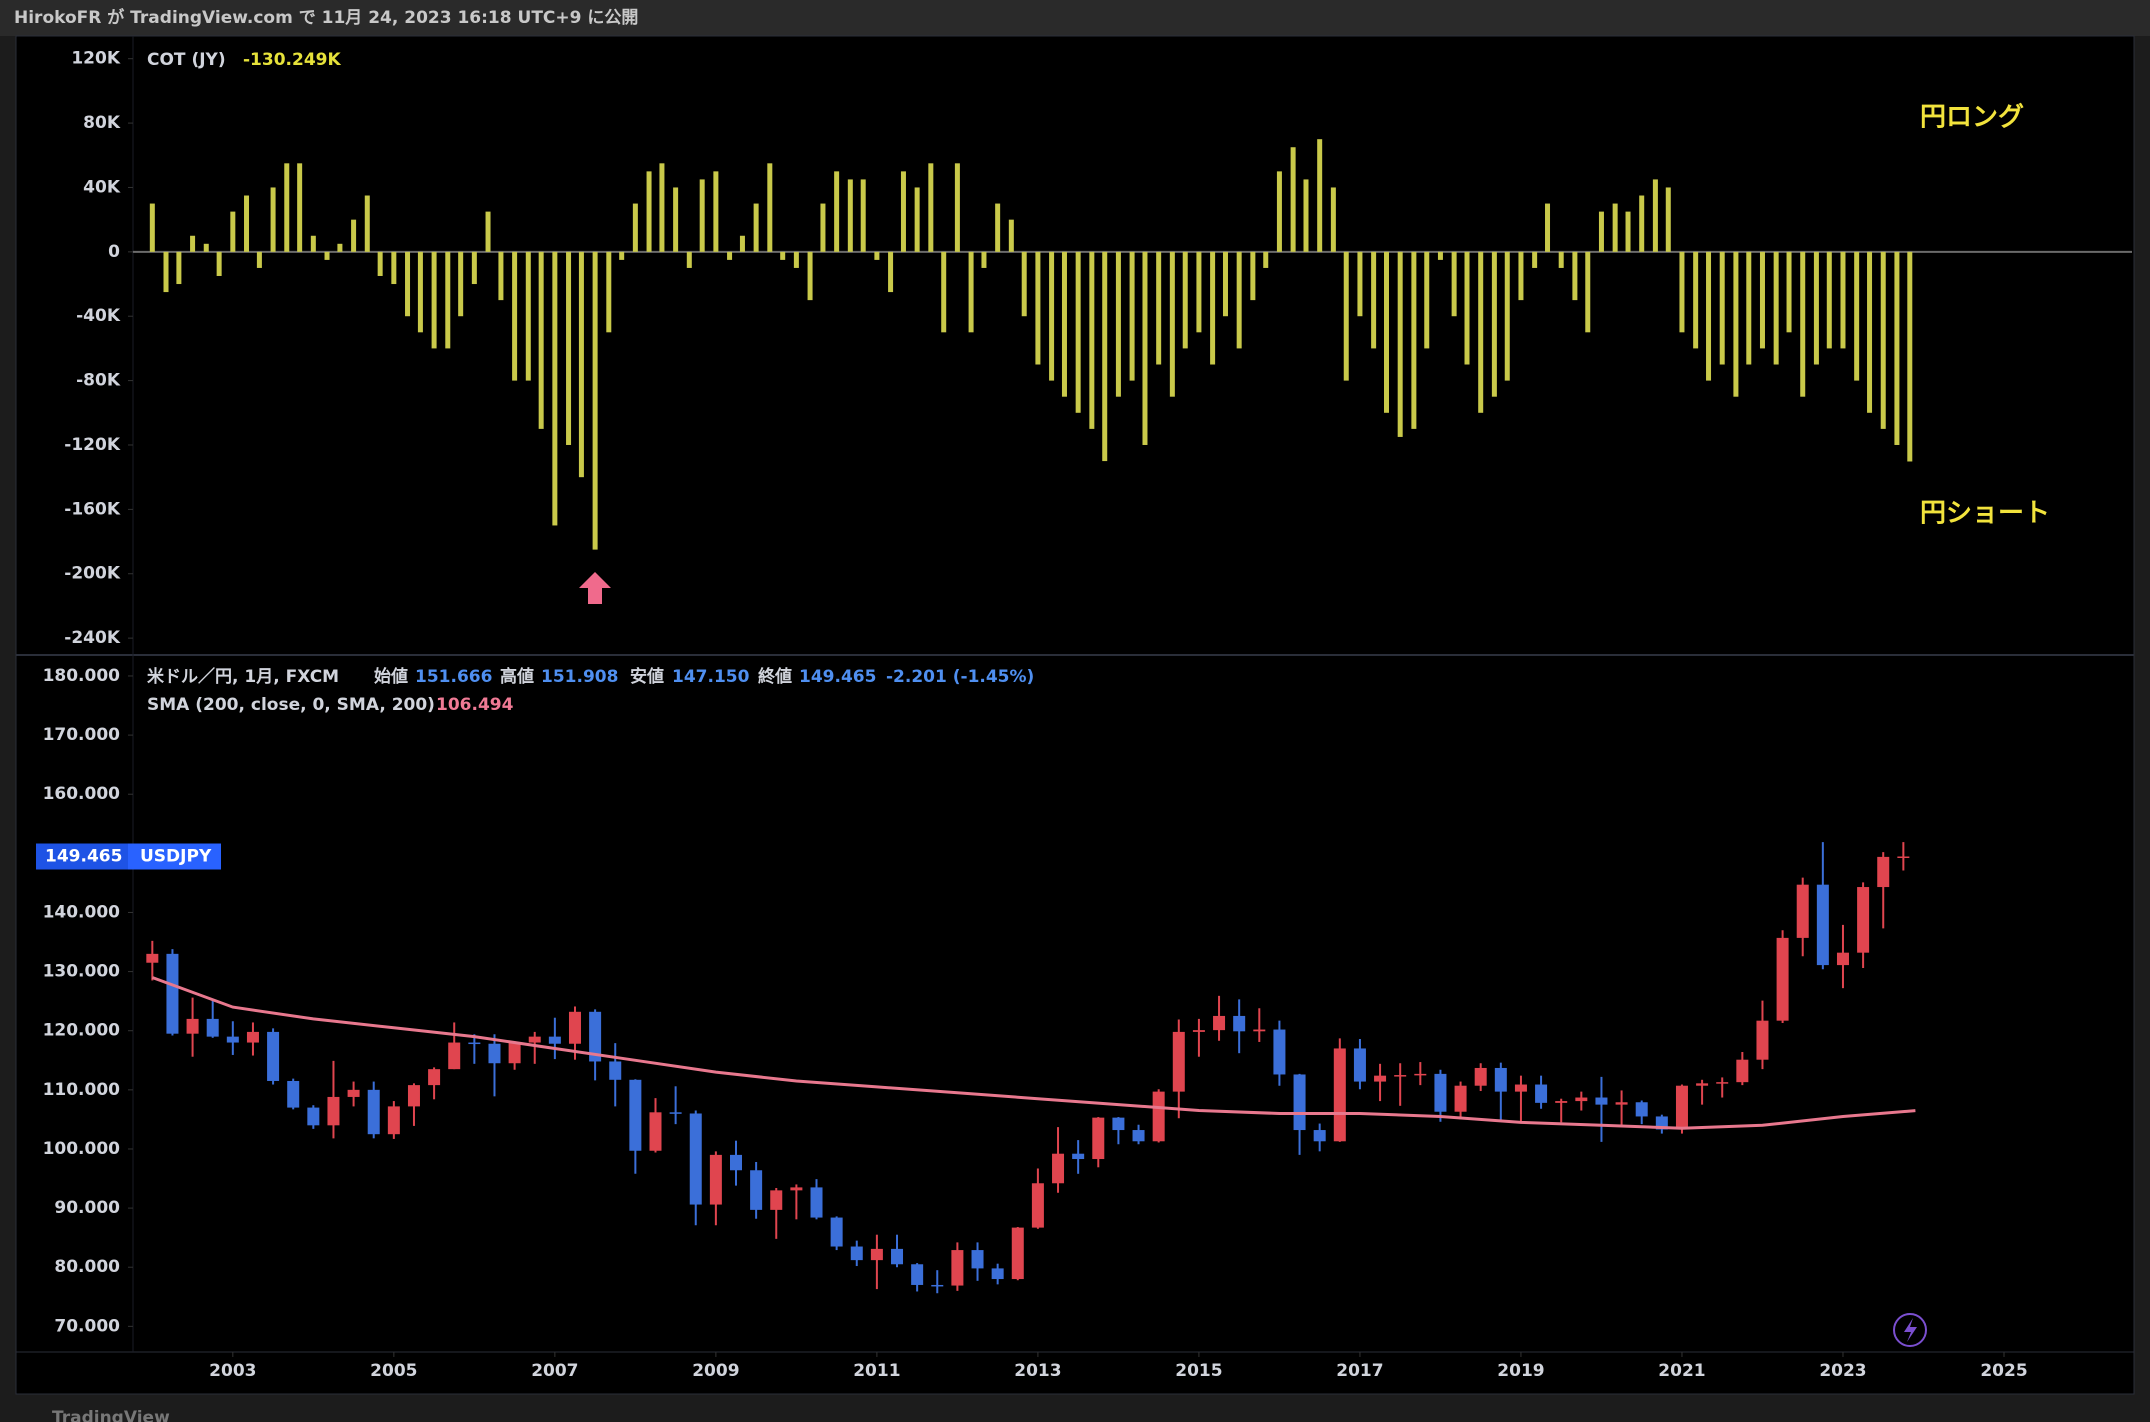 The height and width of the screenshot is (1422, 2150). I want to click on y-tick-label: 180.000, so click(82, 676).